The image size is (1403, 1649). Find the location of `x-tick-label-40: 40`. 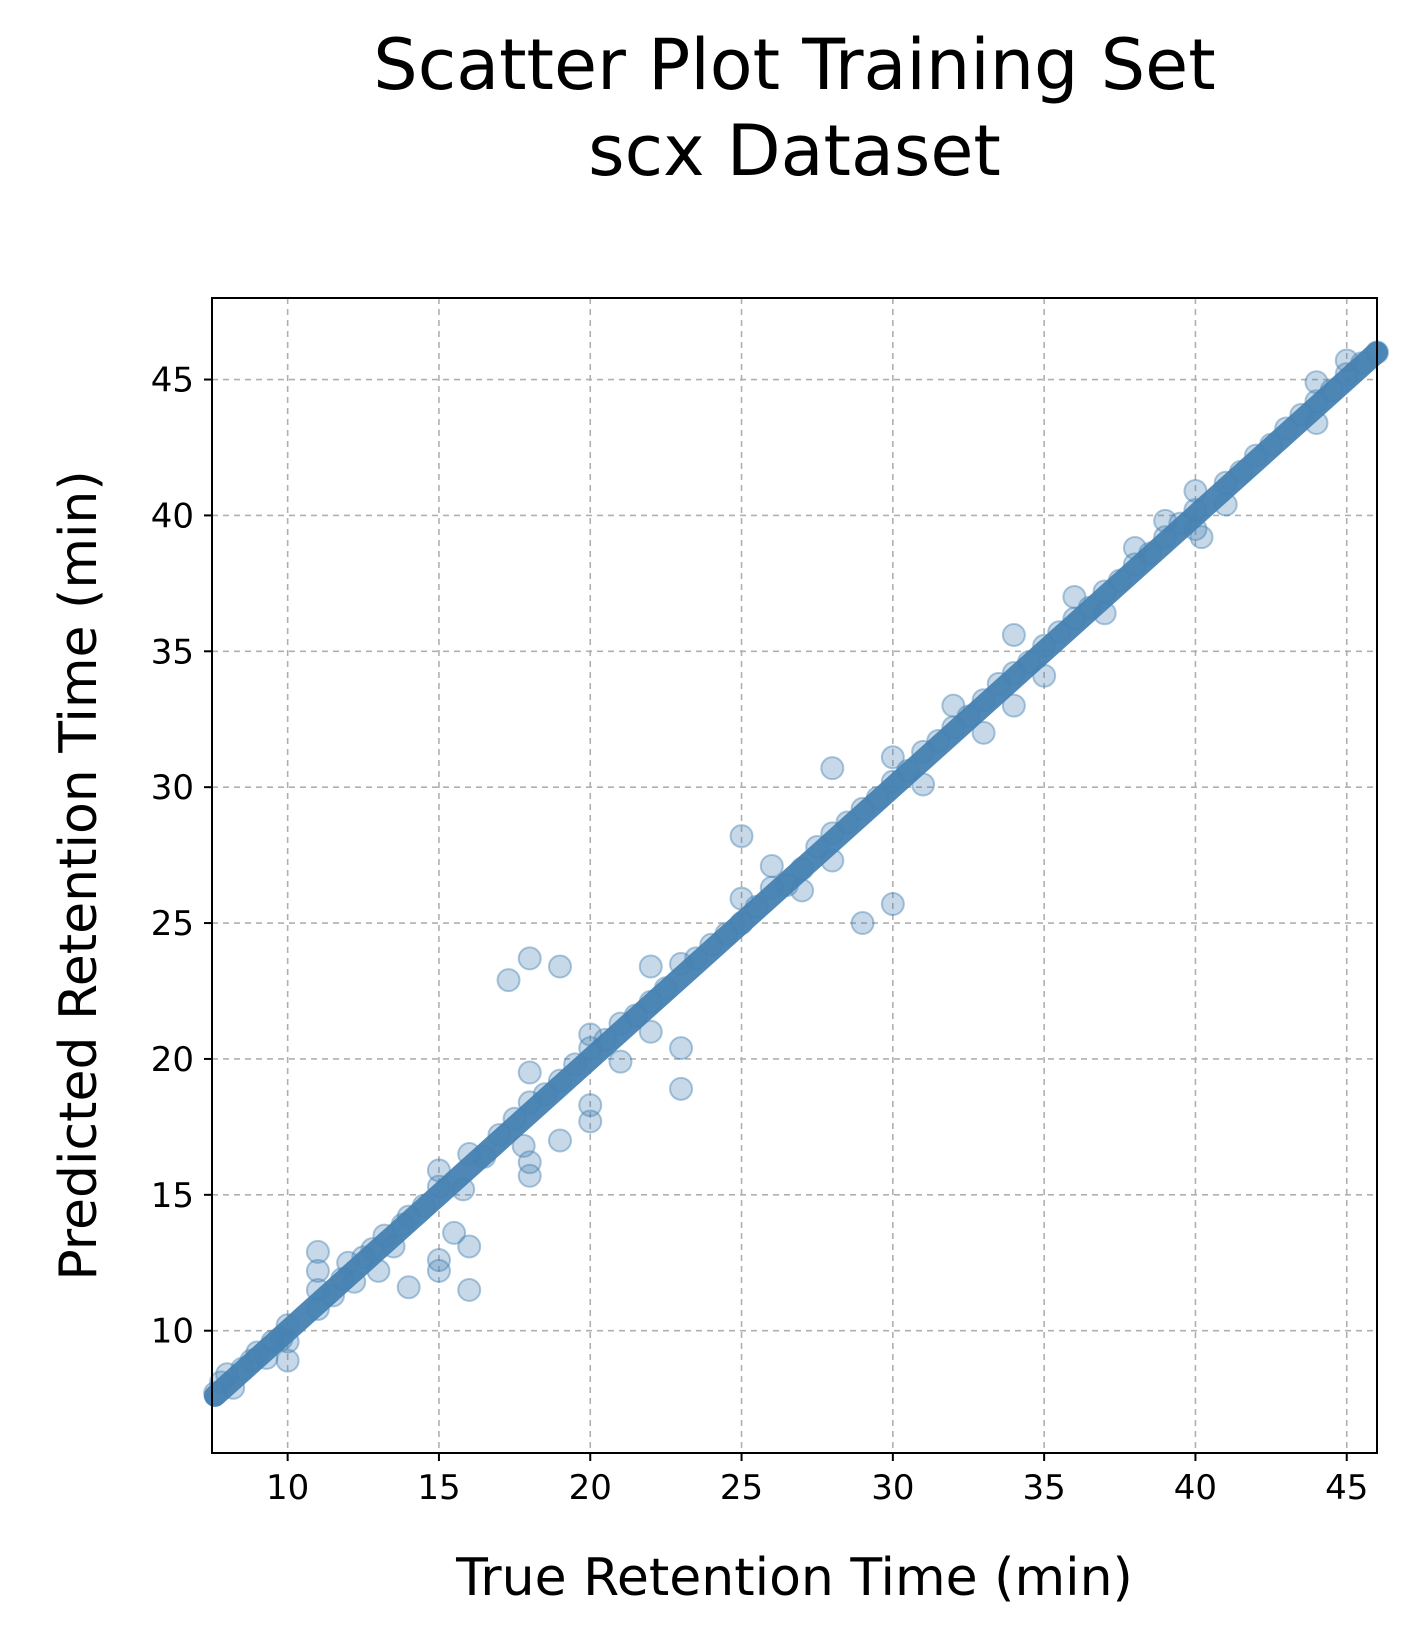

x-tick-label-40: 40 is located at coordinates (1195, 1488).